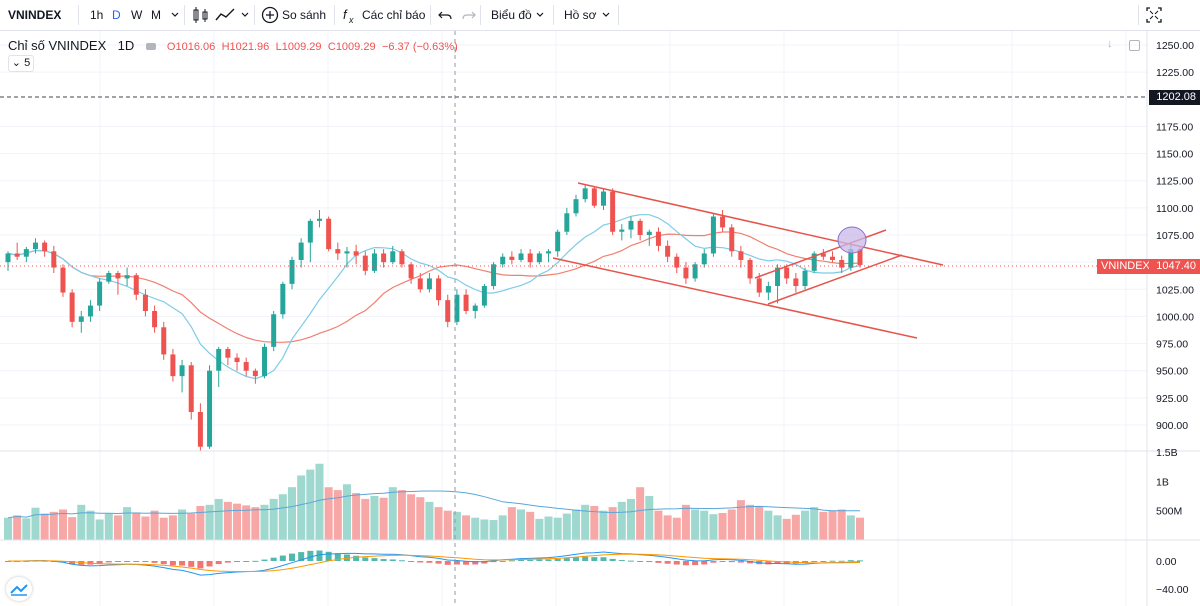 Image resolution: width=1200 pixels, height=606 pixels. I want to click on volume-pane, so click(434, 501).